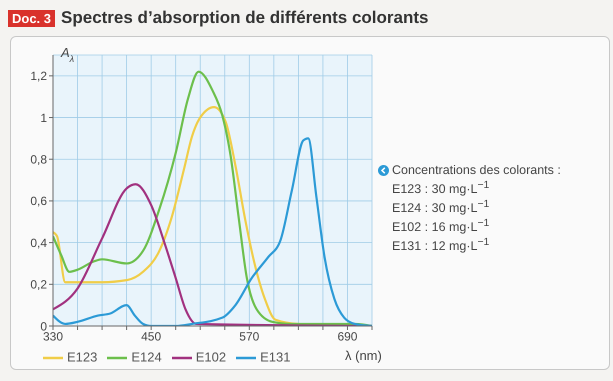 Image resolution: width=613 pixels, height=381 pixels. Describe the element at coordinates (82, 356) in the screenshot. I see `legend-label: E123` at that location.